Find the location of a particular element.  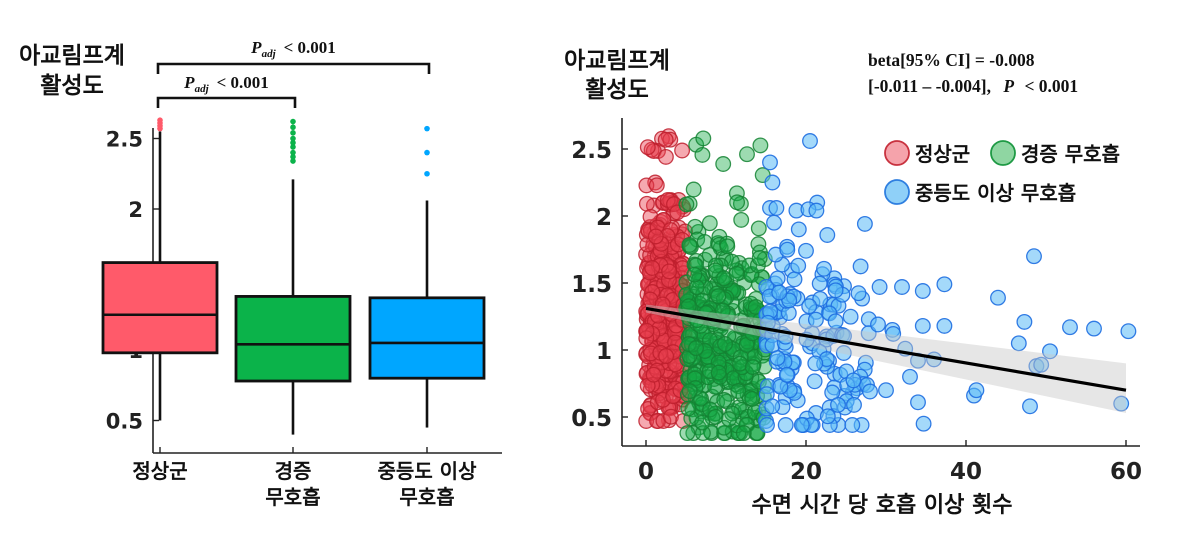

significance-brackets: Padj < 0.001 Padj < 0.001 is located at coordinates (293, 73).